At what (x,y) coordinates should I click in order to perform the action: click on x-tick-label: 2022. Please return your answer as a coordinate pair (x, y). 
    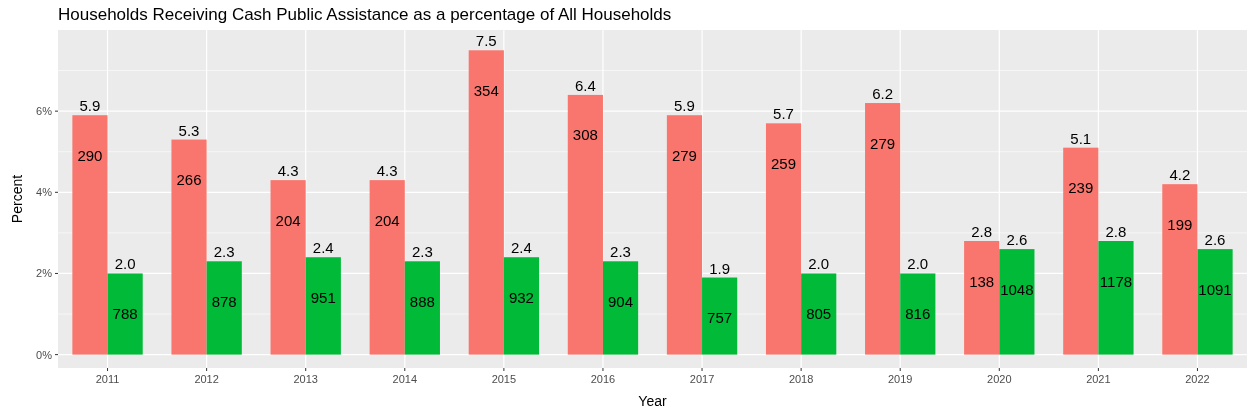
    Looking at the image, I should click on (1197, 379).